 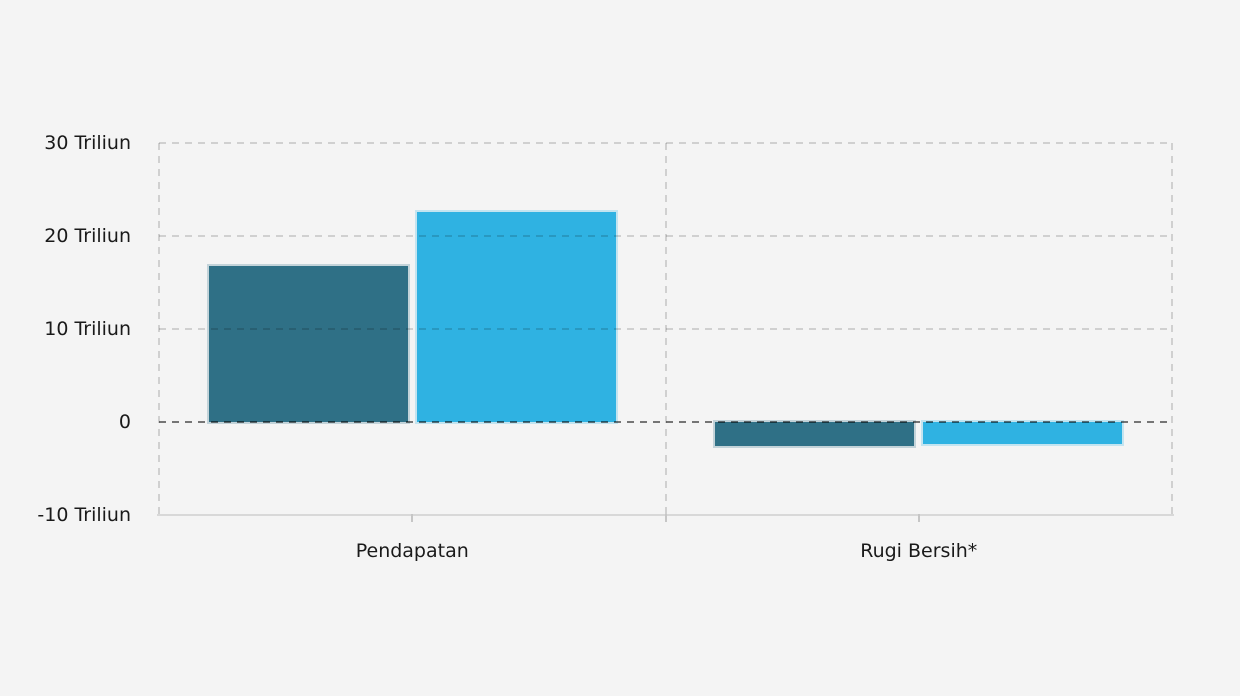 I want to click on y-tick-label: 30 Triliun, so click(x=87, y=143).